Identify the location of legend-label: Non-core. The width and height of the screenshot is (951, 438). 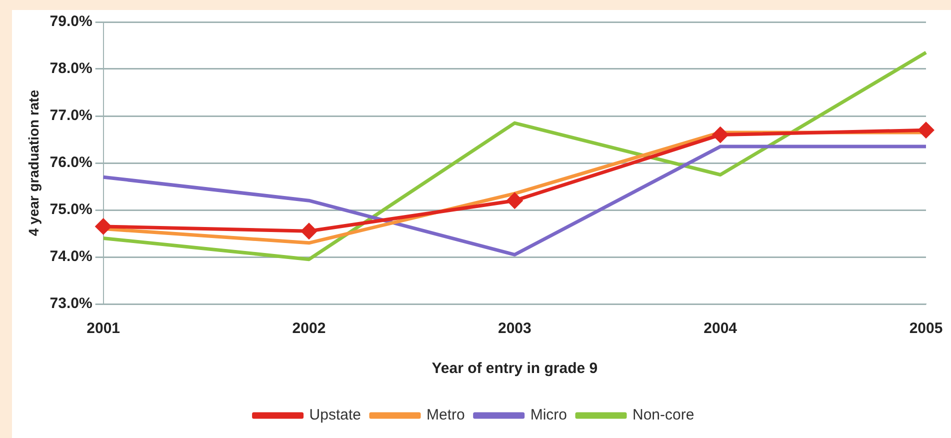
(663, 415).